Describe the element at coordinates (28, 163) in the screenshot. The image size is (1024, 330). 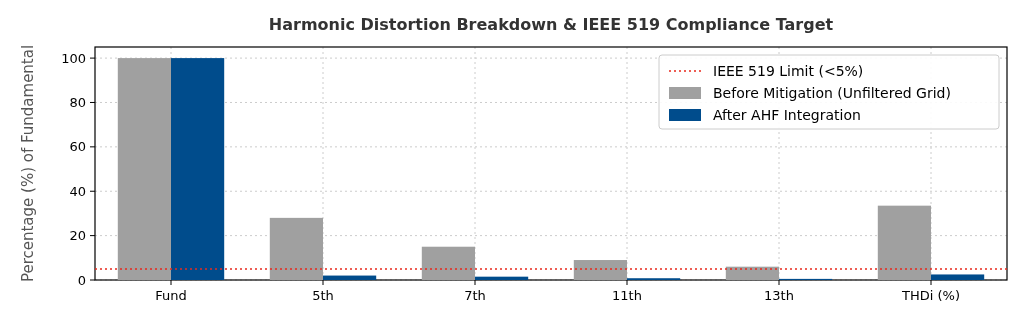
I see `y-axis-title: Percentage (%) of Fundamental` at that location.